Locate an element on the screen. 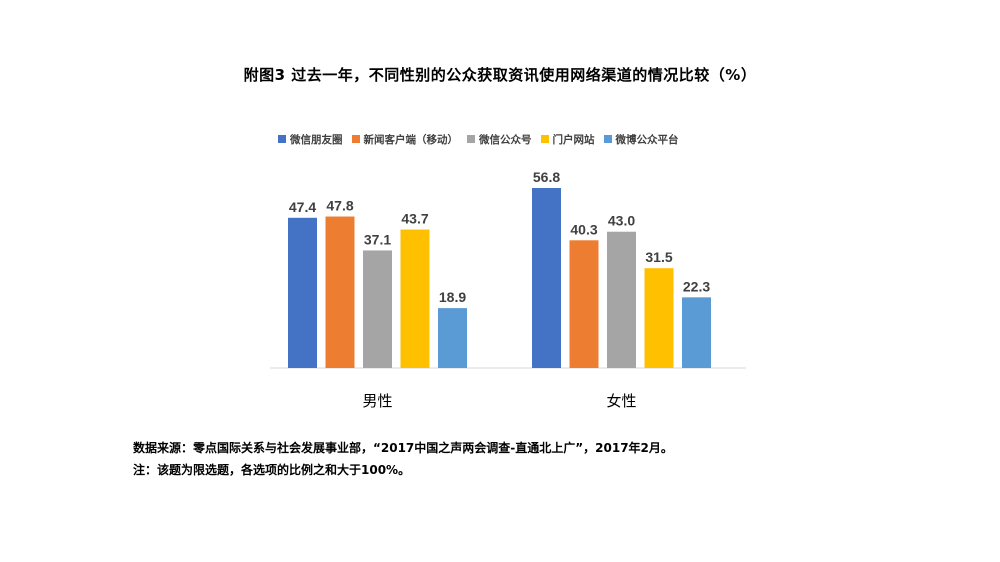 Image resolution: width=1000 pixels, height=562 pixels. data-label: 47.4 is located at coordinates (302, 207).